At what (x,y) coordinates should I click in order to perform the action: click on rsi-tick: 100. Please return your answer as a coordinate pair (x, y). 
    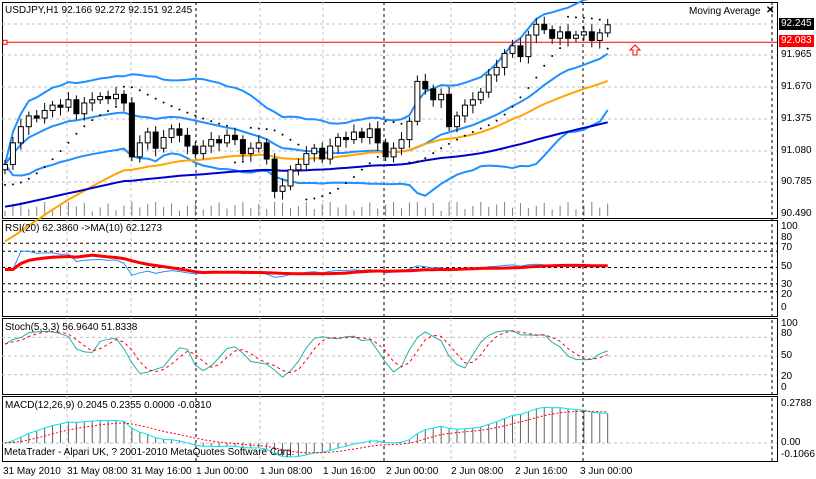
    Looking at the image, I should click on (789, 226).